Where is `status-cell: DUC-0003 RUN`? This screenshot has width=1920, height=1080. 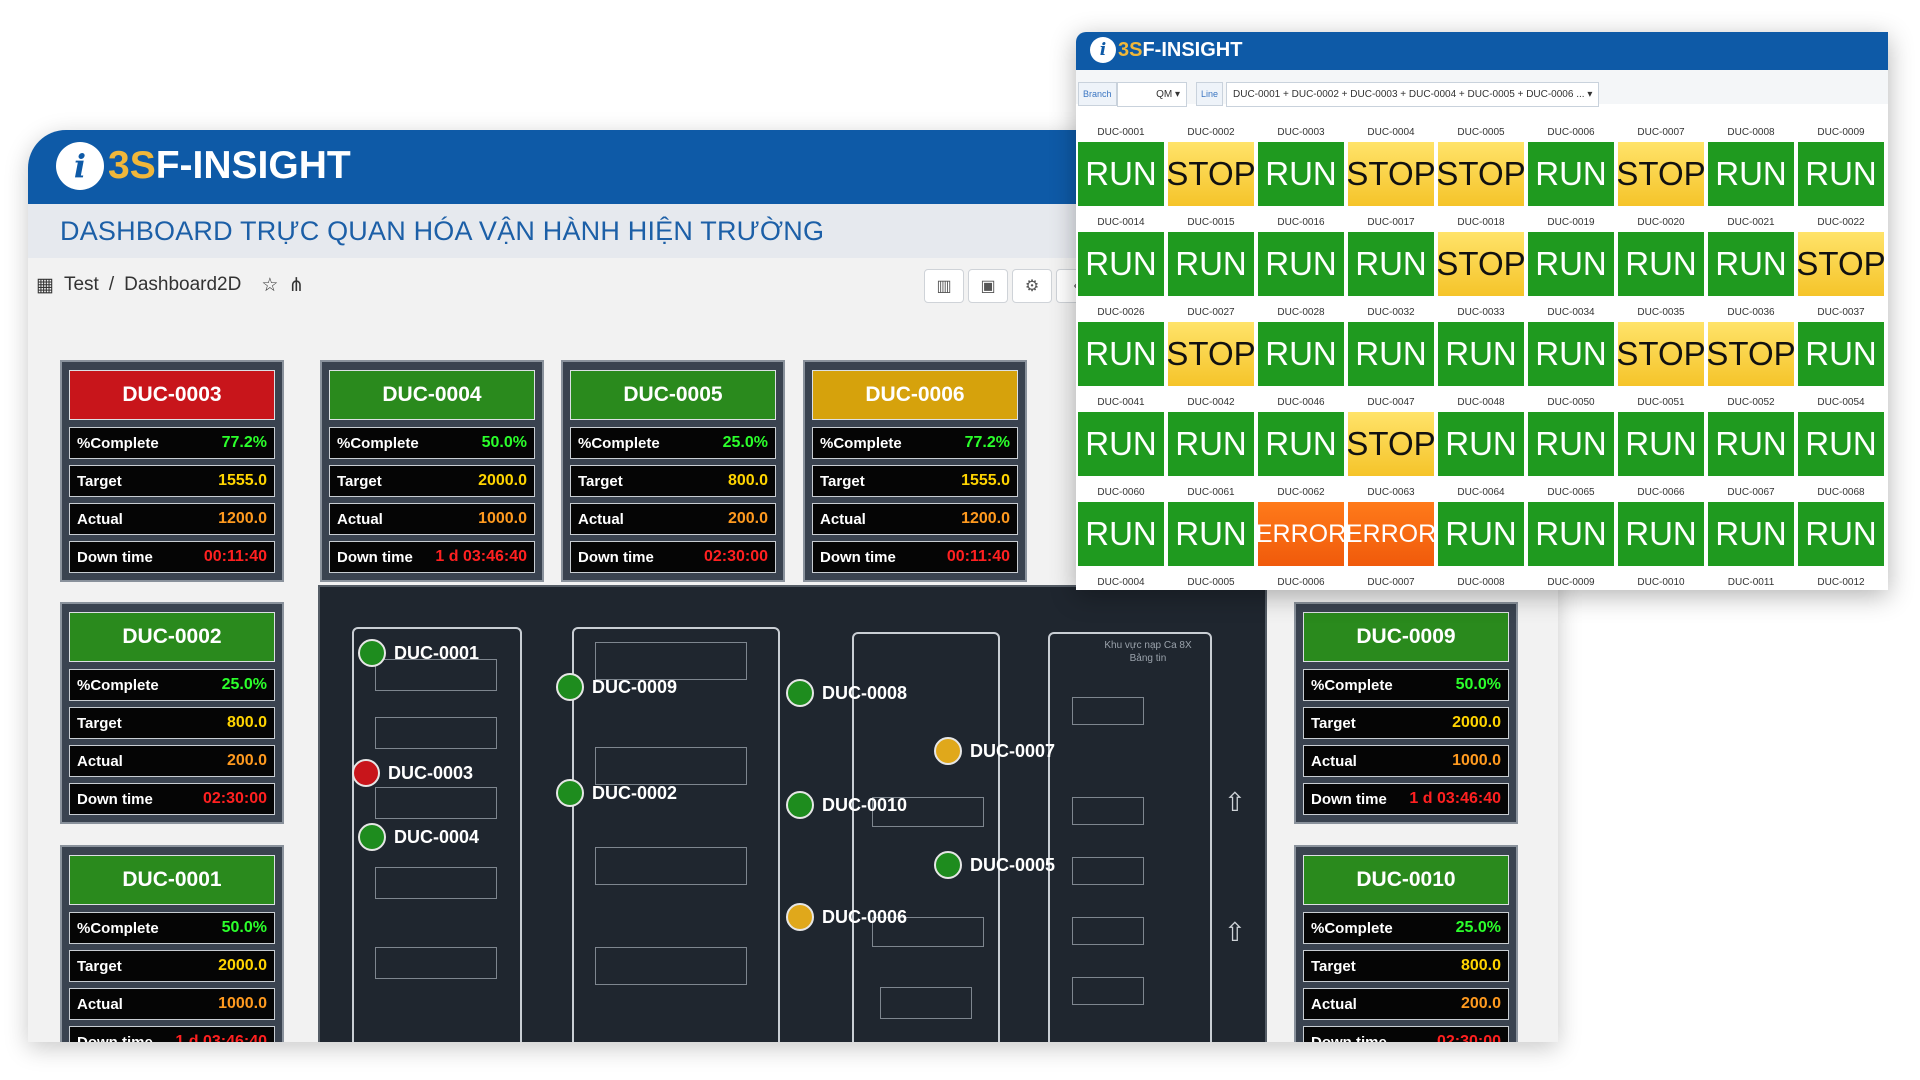 status-cell: DUC-0003 RUN is located at coordinates (1301, 168).